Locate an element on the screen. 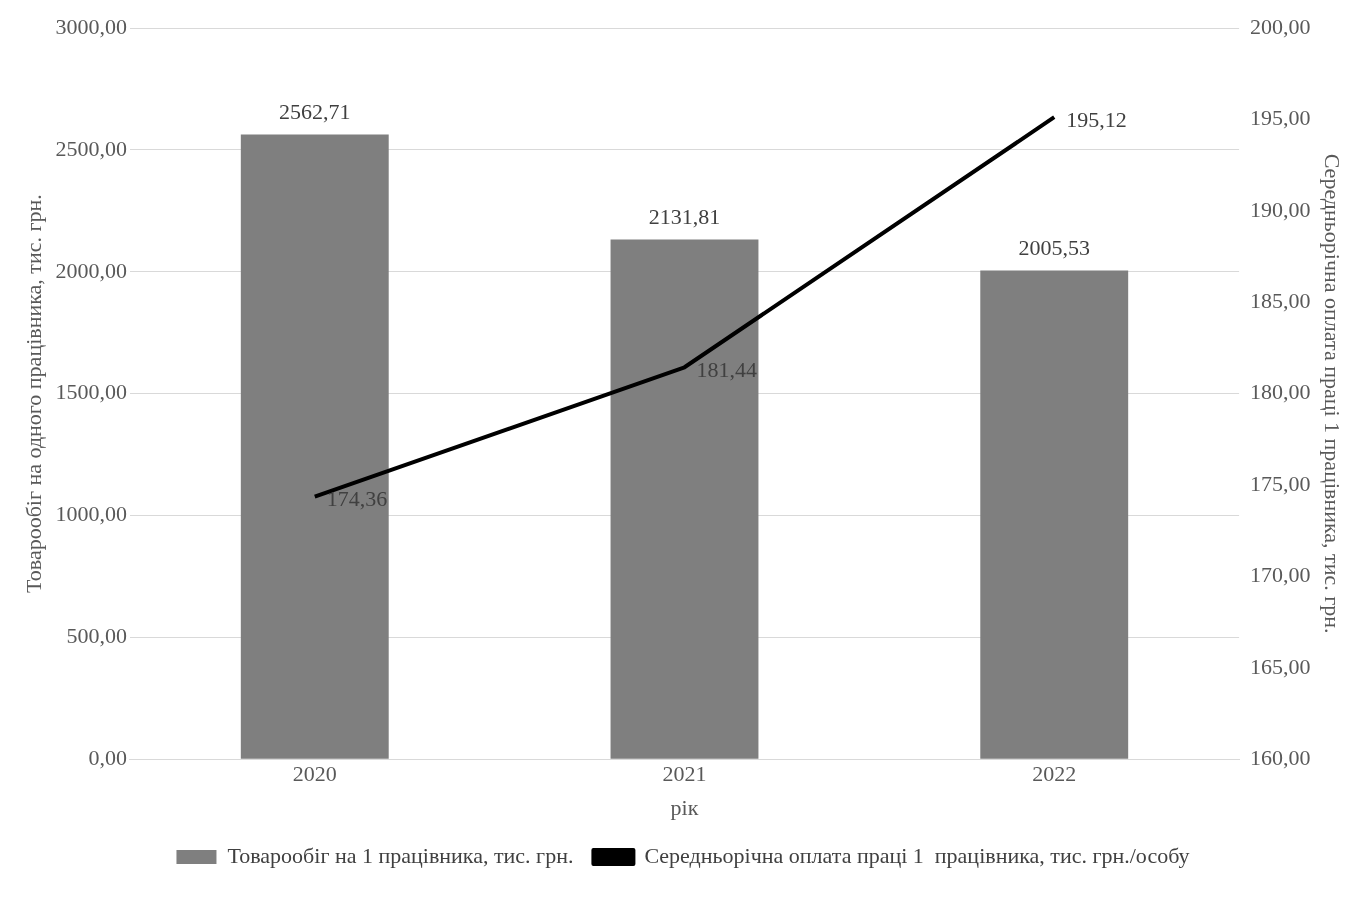 The width and height of the screenshot is (1369, 898). y-axis-title: Товарообіг на одного працівника, тис. грн. is located at coordinates (33, 393).